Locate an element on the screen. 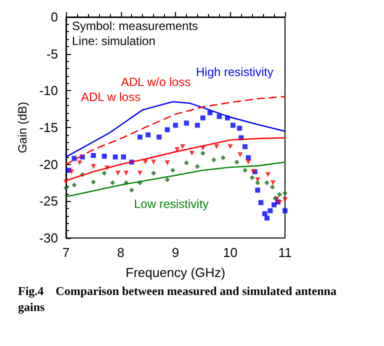 This screenshot has width=384, height=346. annotation: ADL w/o loss is located at coordinates (156, 82).